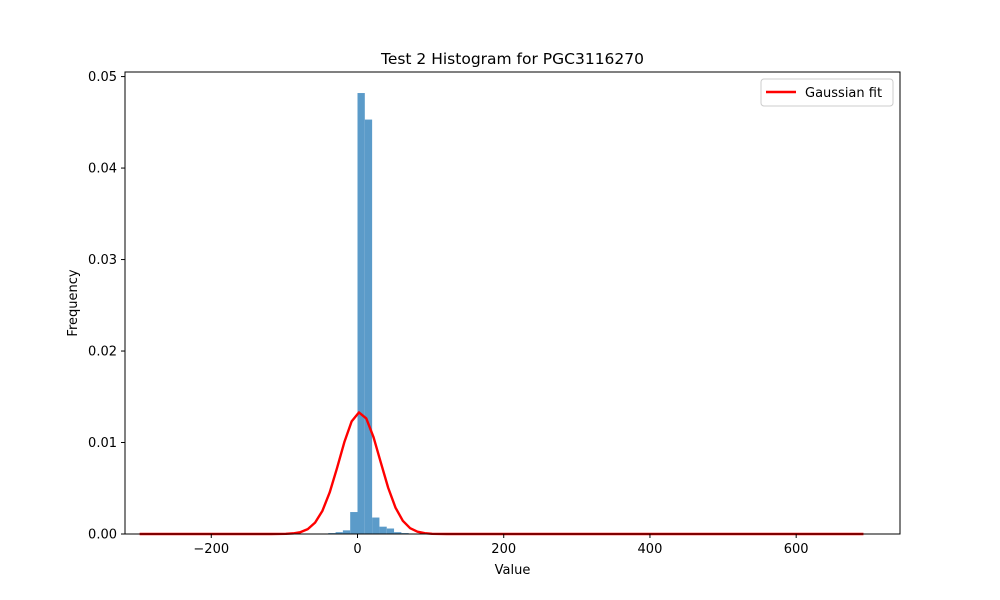 Image resolution: width=1000 pixels, height=600 pixels. Describe the element at coordinates (106, 306) in the screenshot. I see `y-axis: 0.00 0.01 0.02 0.03 0.04 0.05` at that location.